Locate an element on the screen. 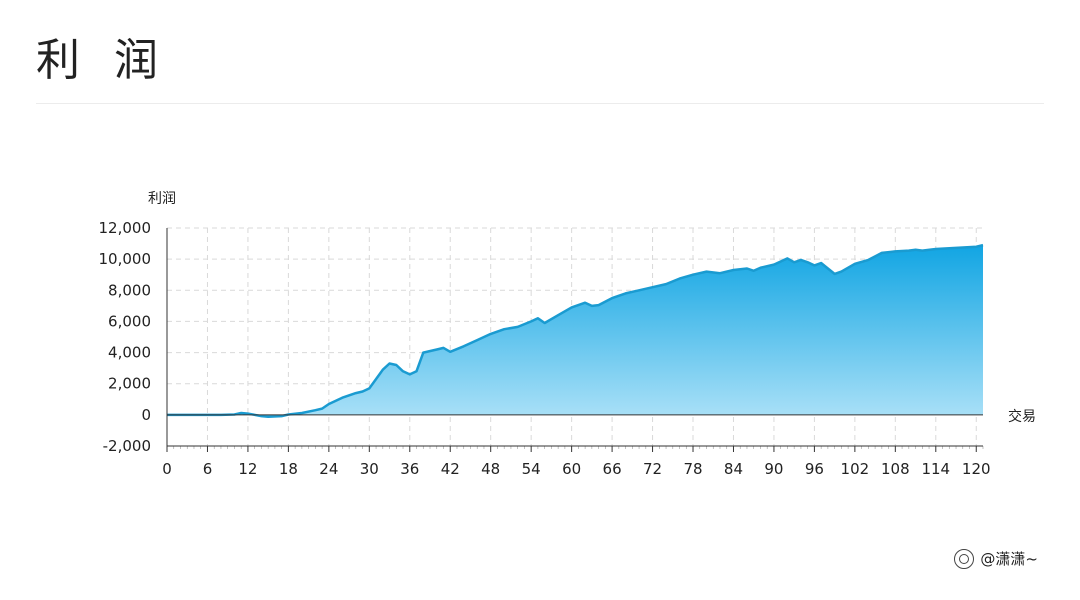  x-tick-label: 24 is located at coordinates (328, 469).